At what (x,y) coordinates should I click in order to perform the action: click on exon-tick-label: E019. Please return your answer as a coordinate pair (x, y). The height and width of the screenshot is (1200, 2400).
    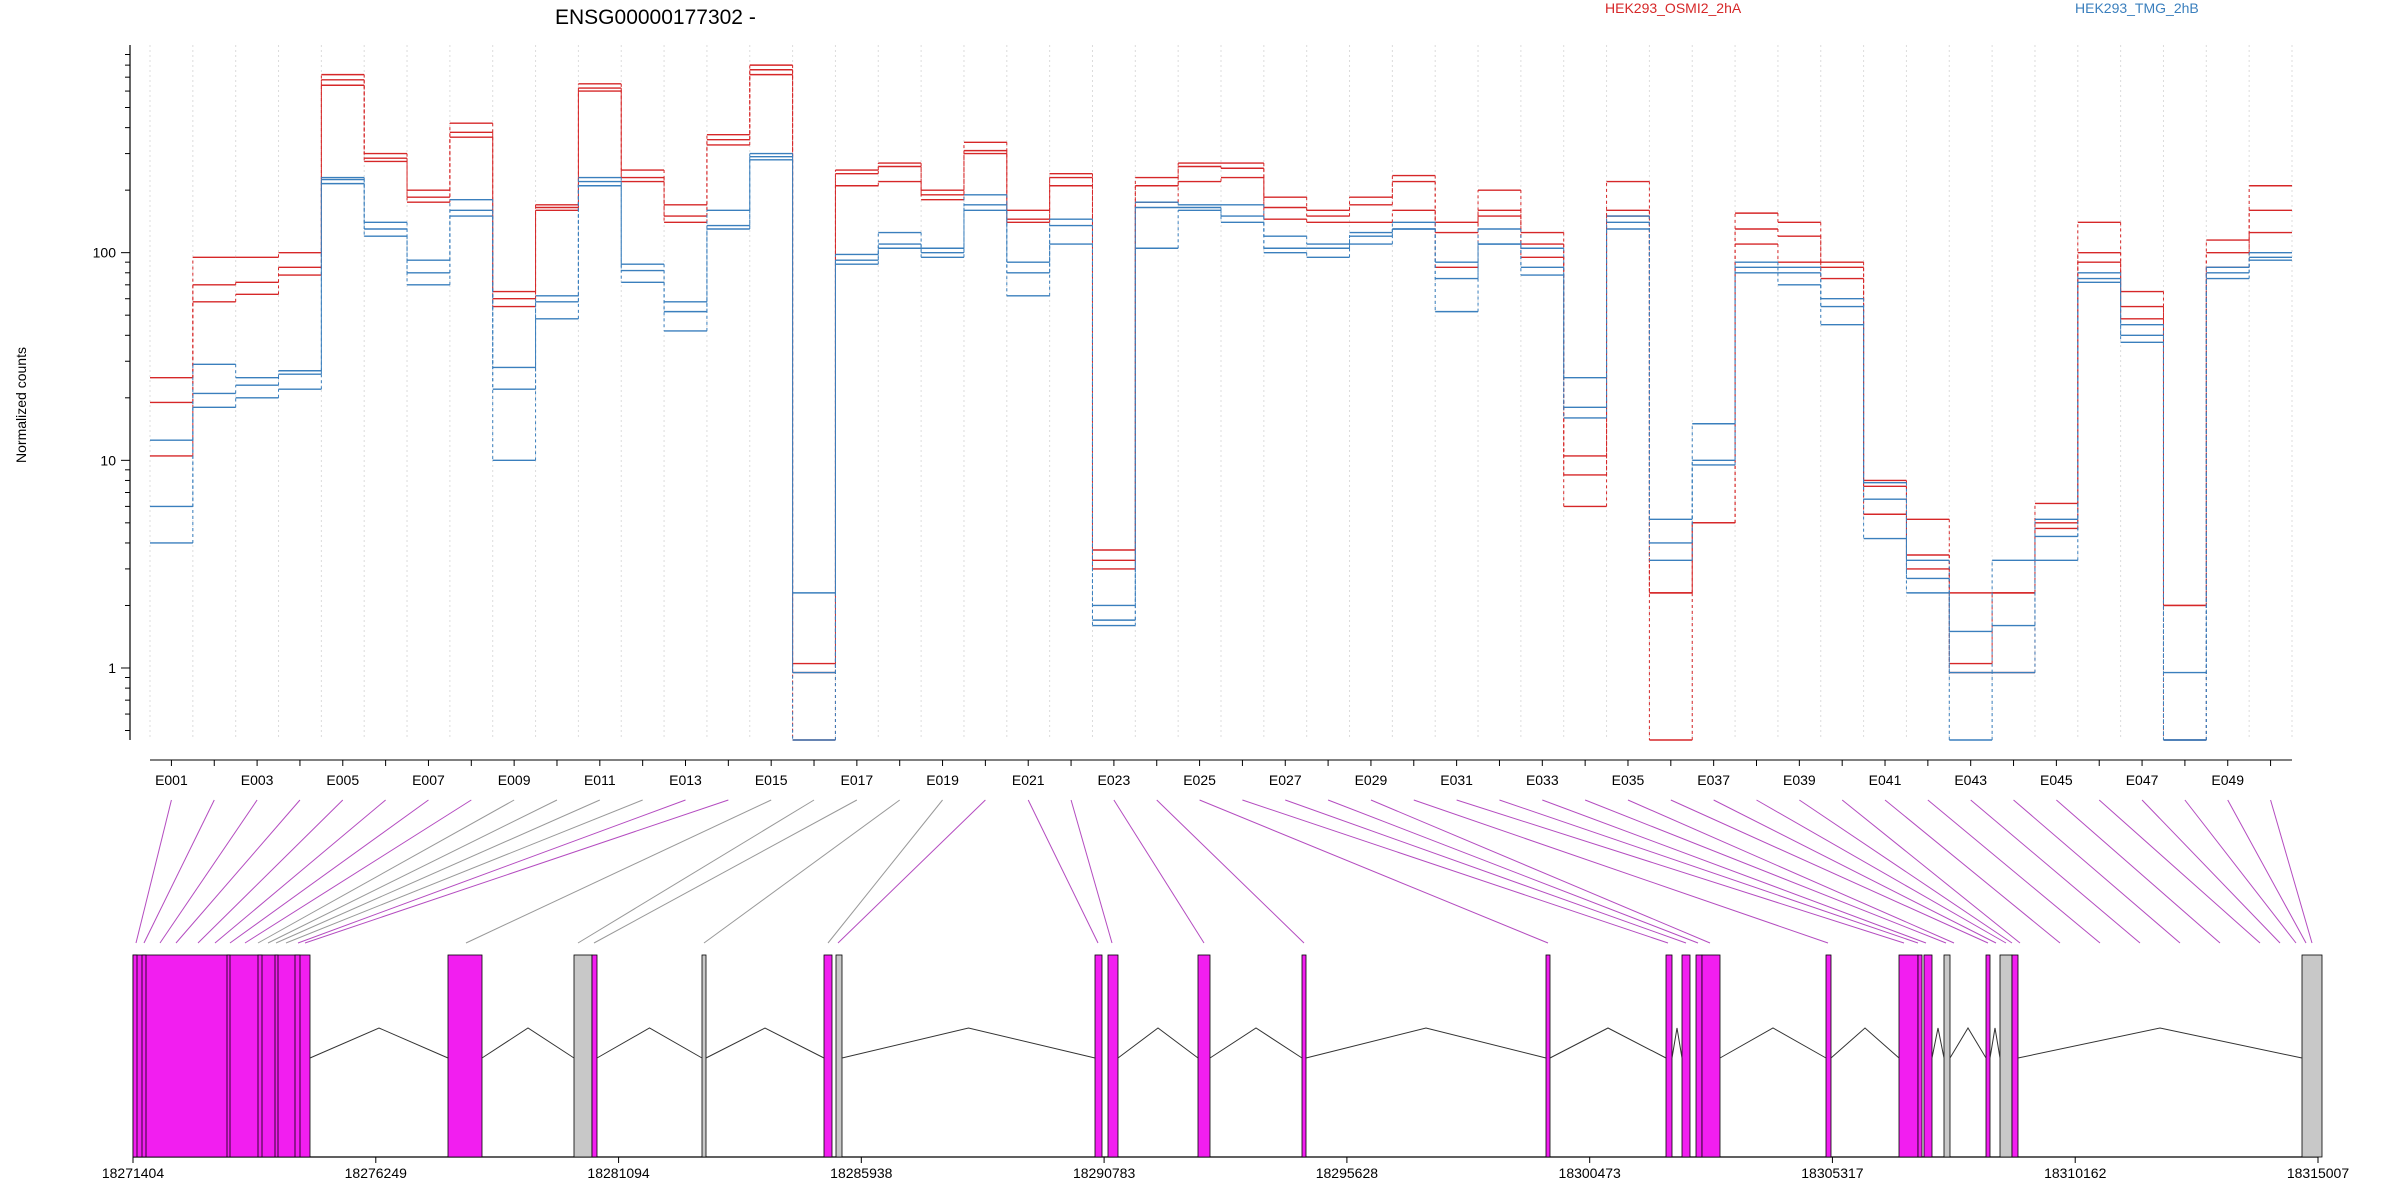
    Looking at the image, I should click on (942, 780).